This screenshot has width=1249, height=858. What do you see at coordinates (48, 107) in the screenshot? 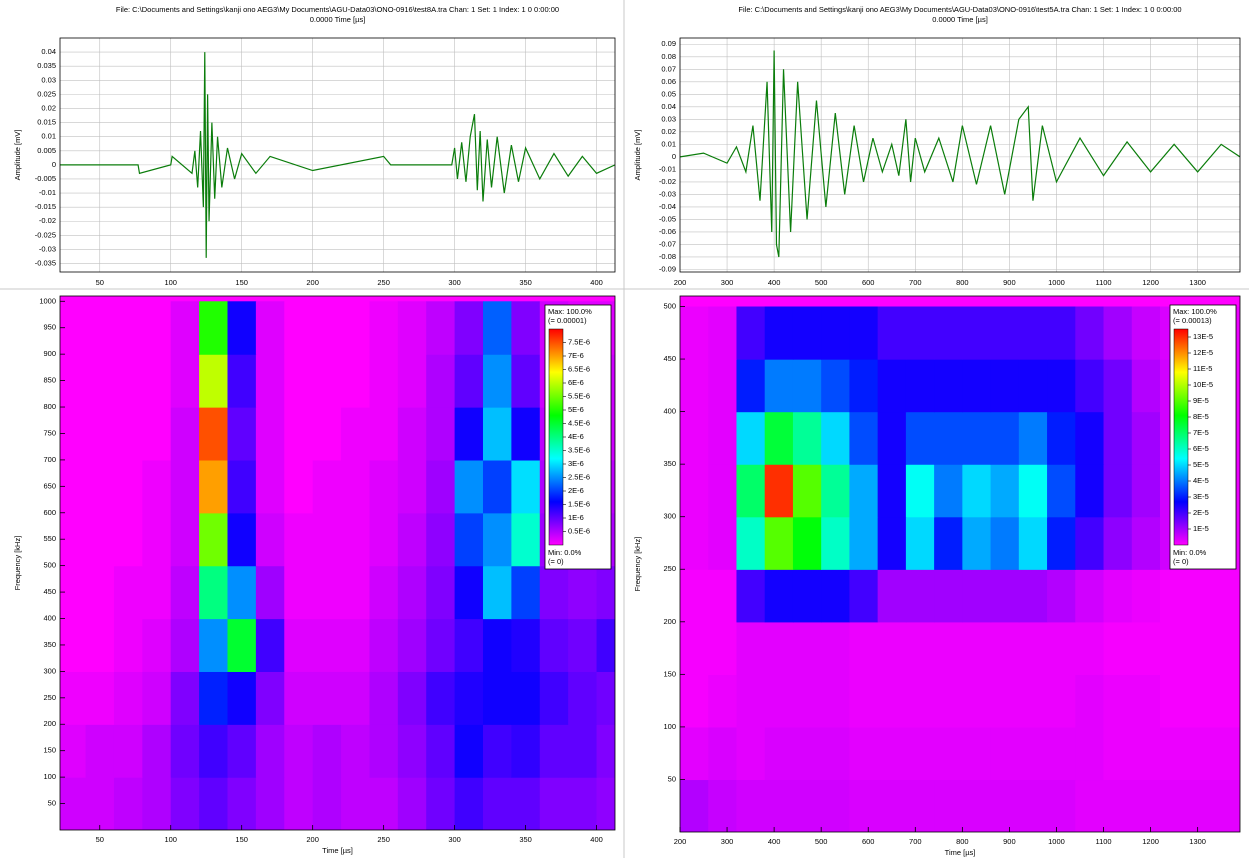
I see `y-tick-label: 0.02` at bounding box center [48, 107].